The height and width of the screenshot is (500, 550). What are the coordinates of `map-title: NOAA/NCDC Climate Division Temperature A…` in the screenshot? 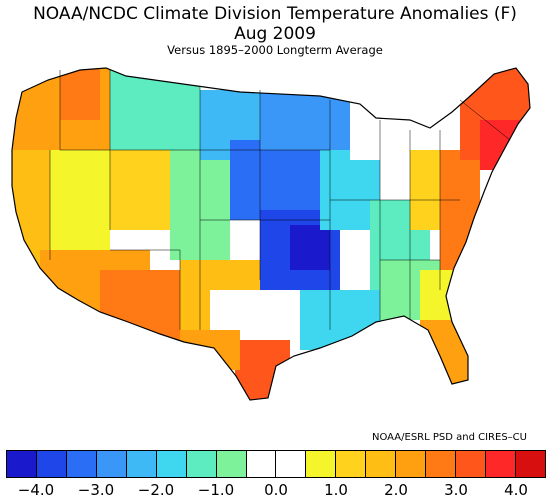 It's located at (275, 14).